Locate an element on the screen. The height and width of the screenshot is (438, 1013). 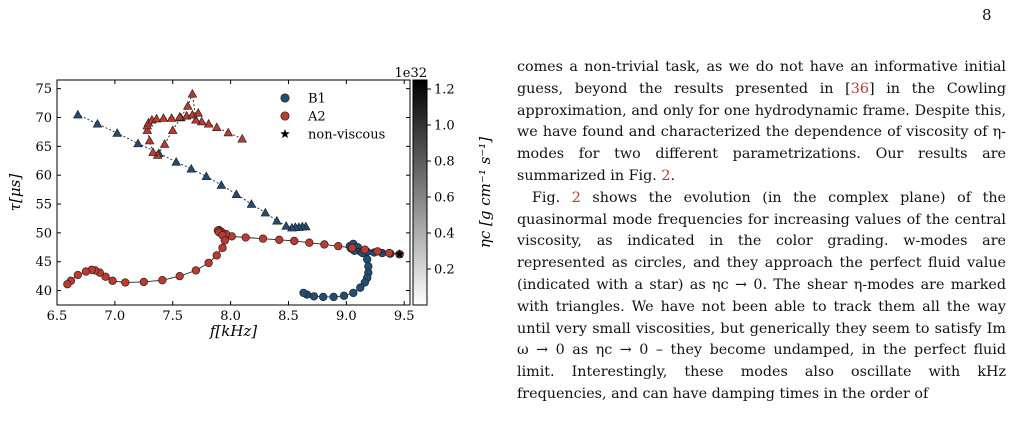
non-viscous-star is located at coordinates (399, 254).